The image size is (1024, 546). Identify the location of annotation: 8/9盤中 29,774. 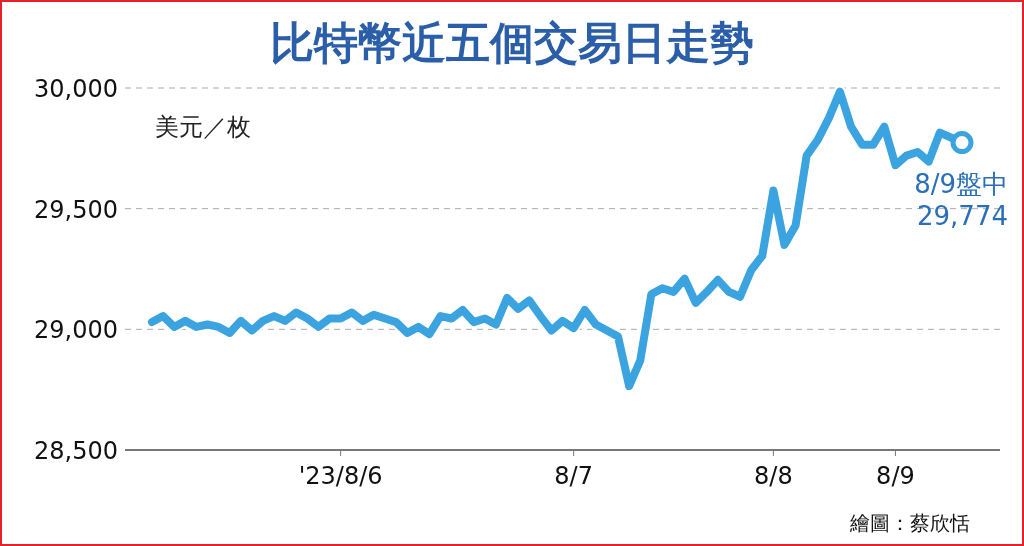
(961, 199).